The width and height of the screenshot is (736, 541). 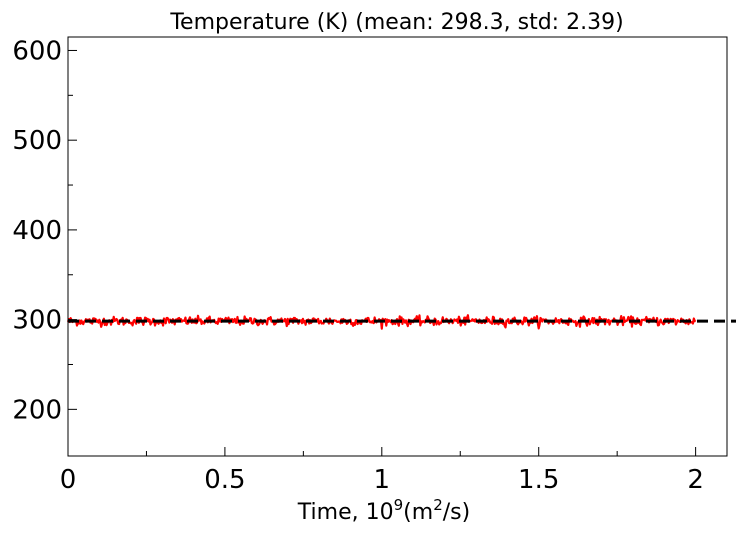 I want to click on x-axis-label-text: Time, 10, so click(x=345, y=512).